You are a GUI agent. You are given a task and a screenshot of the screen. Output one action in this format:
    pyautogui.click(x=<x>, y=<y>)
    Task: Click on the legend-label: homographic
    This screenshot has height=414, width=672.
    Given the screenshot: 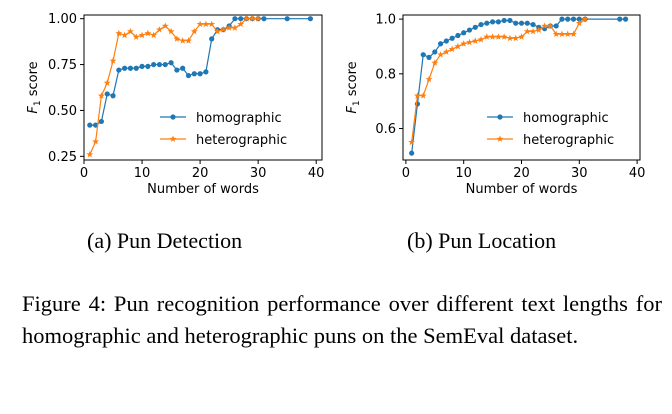 What is the action you would take?
    pyautogui.click(x=239, y=118)
    